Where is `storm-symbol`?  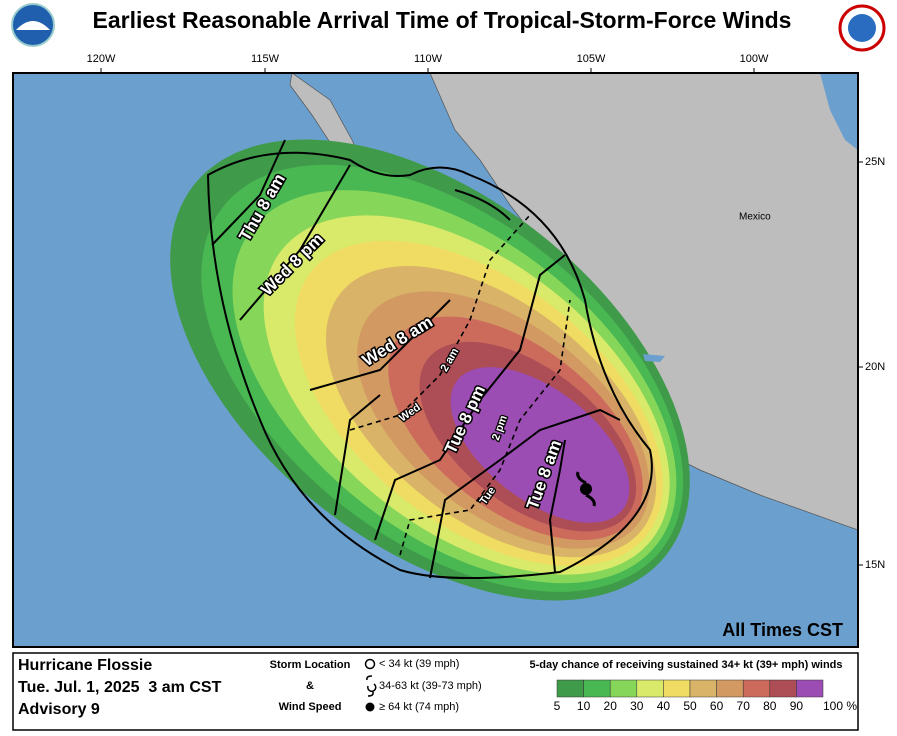
storm-symbol is located at coordinates (586, 489).